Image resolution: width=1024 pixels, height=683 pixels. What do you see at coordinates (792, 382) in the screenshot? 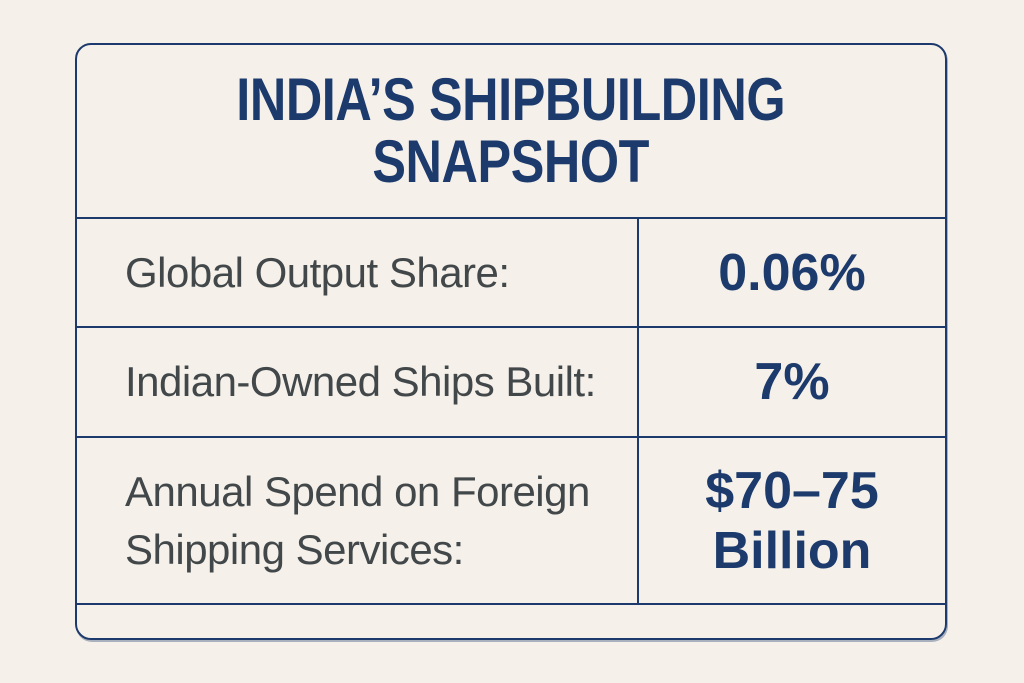
I see `row-value: 7%` at bounding box center [792, 382].